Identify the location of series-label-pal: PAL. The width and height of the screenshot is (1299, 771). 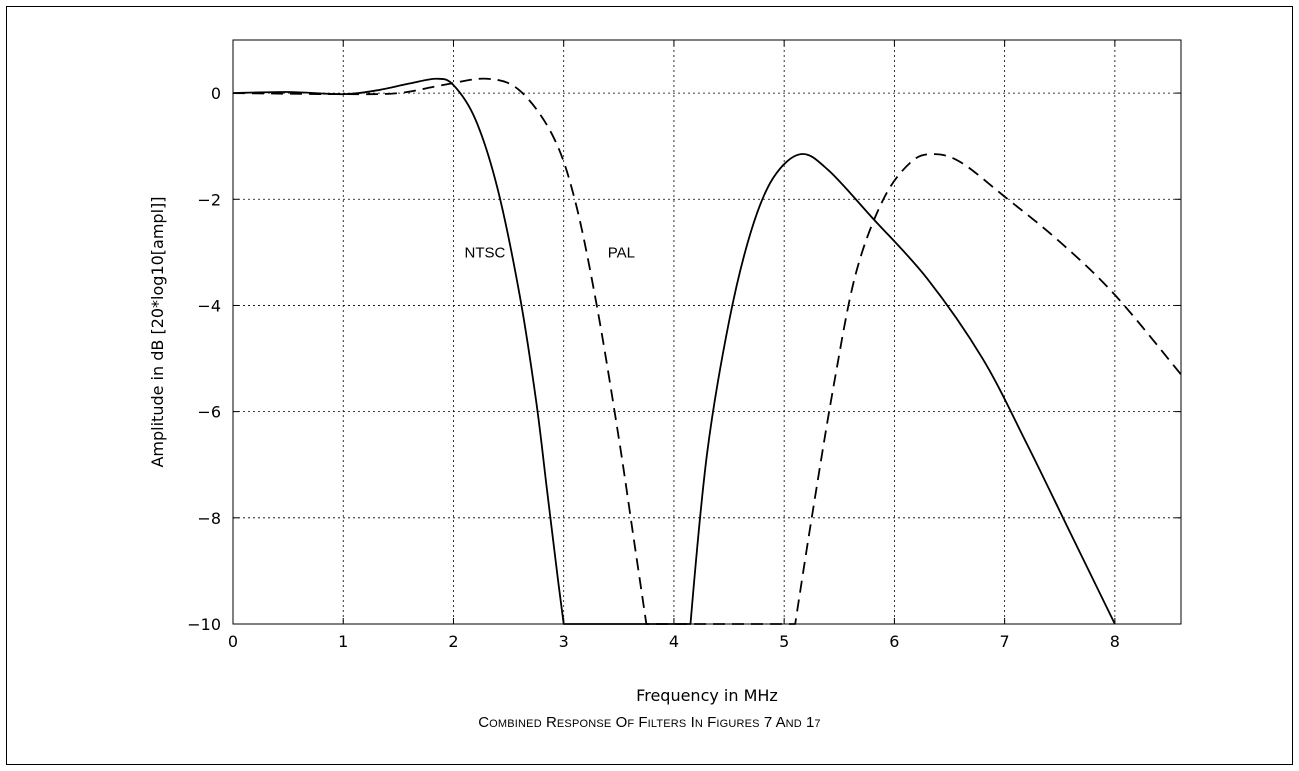
(621, 252).